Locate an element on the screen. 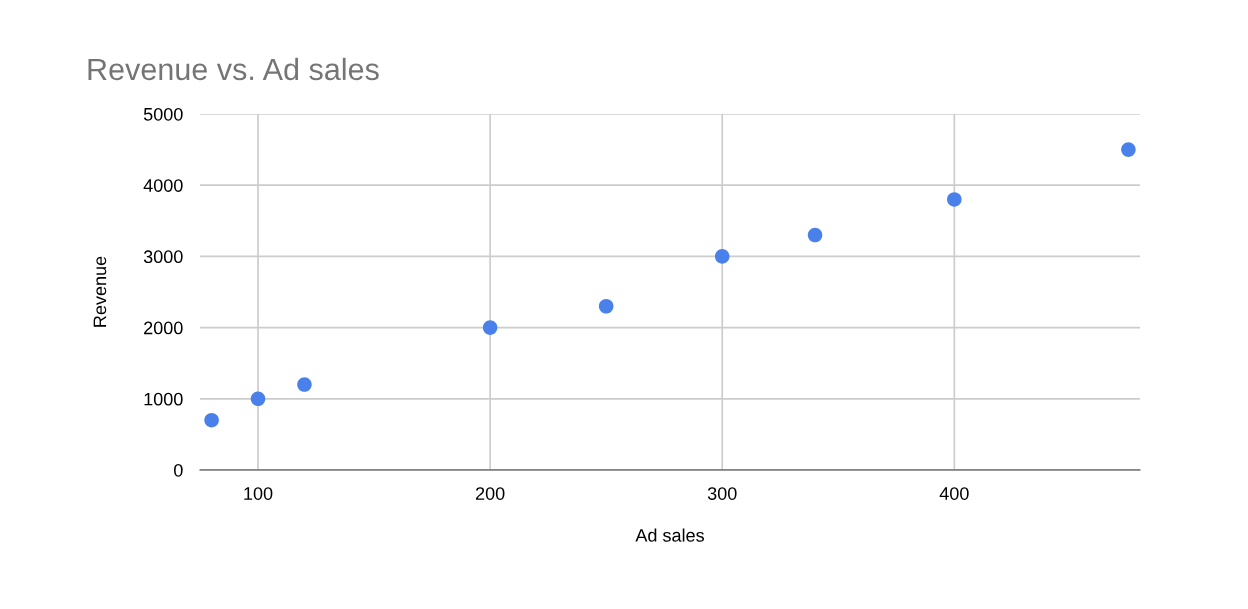 Image resolution: width=1248 pixels, height=609 pixels. y-tick-label: 3000 is located at coordinates (163, 257).